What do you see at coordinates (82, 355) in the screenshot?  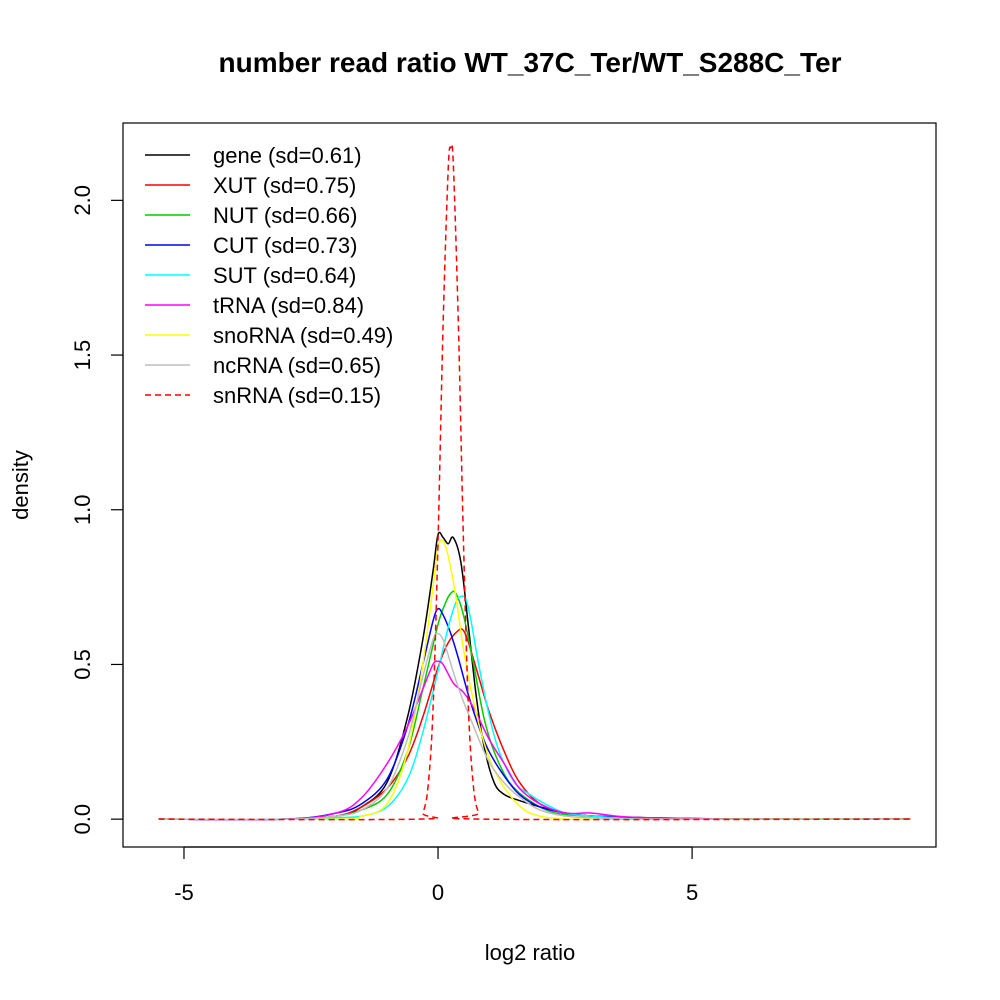 I see `y-tick-label: 1.5` at bounding box center [82, 355].